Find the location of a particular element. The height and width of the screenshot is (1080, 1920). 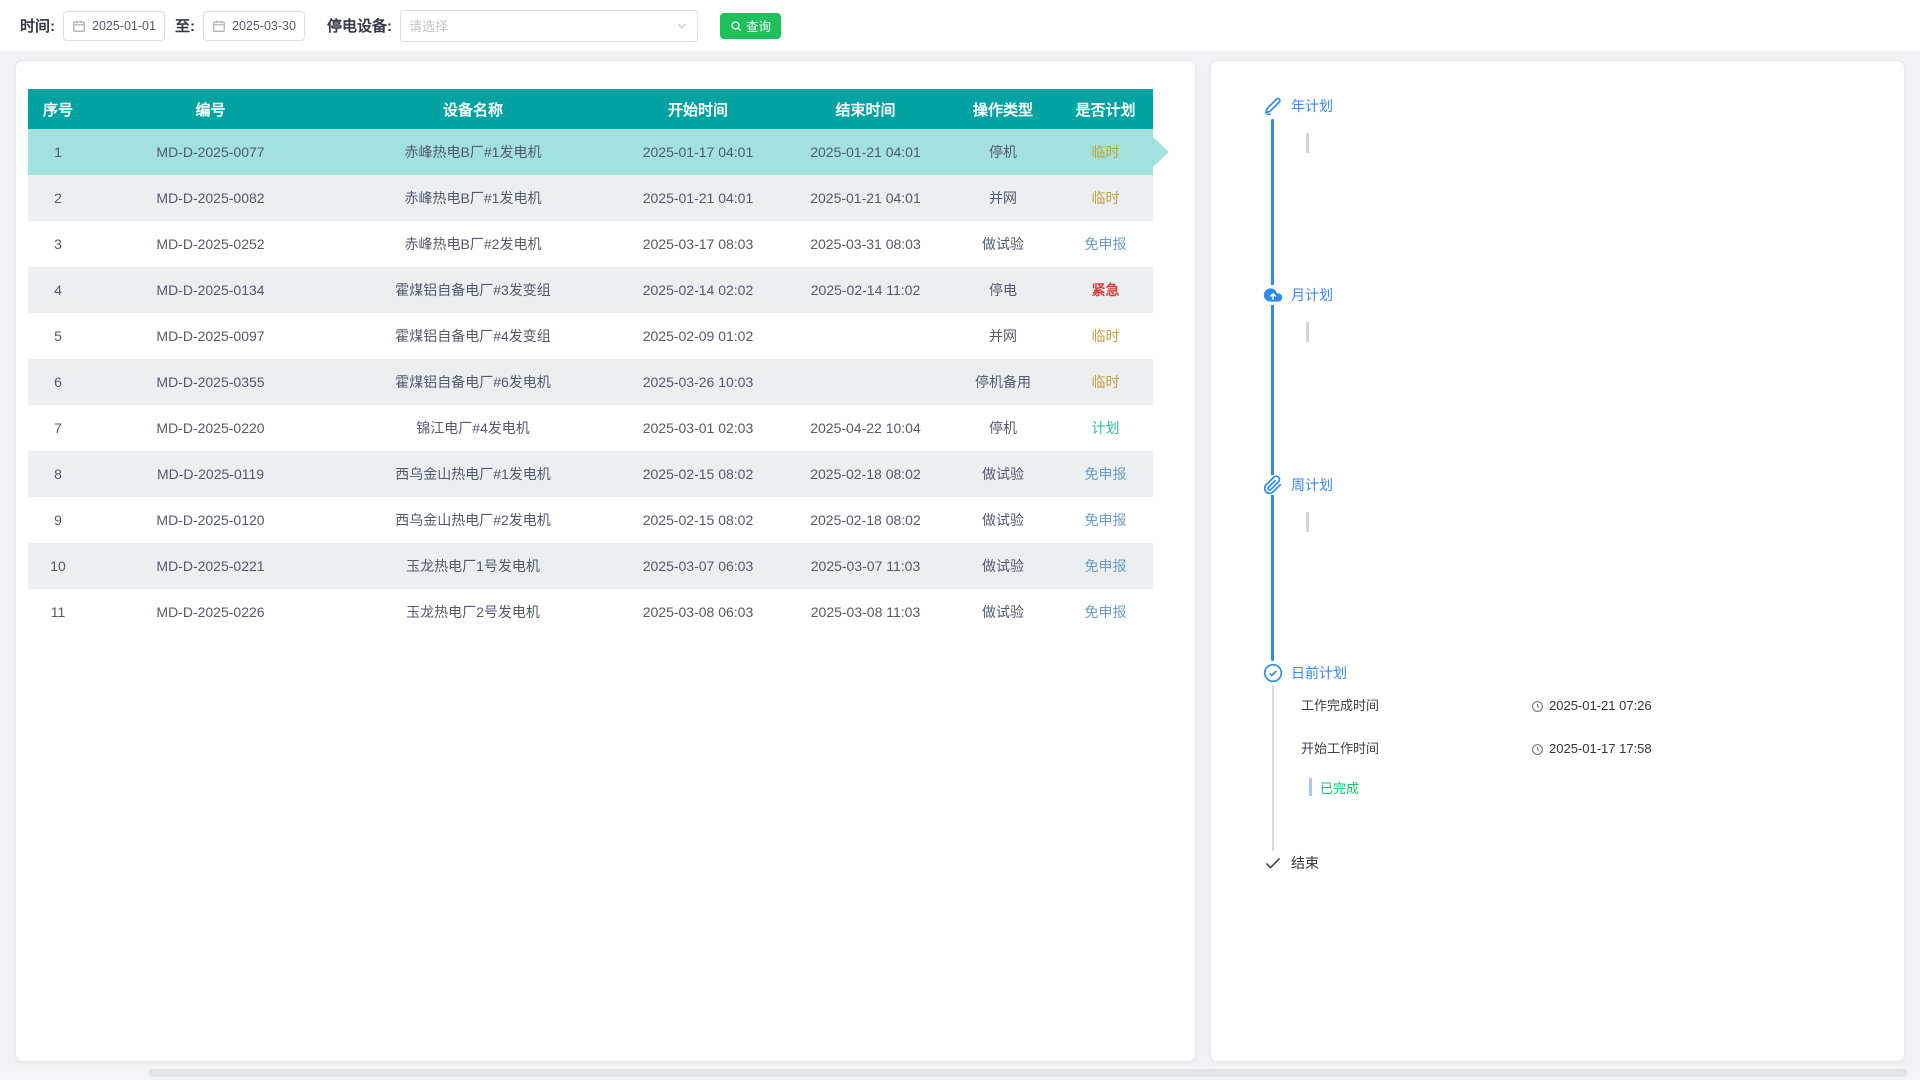

cell-device: 锦江电厂#4发电机 is located at coordinates (473, 428).